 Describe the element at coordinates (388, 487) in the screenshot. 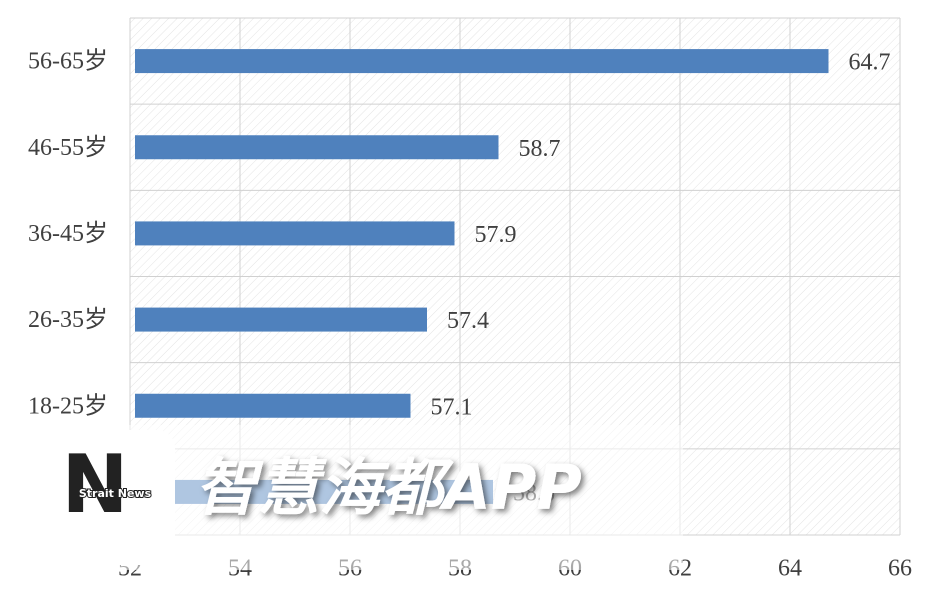

I see `watermark-text: 智慧海都APP` at that location.